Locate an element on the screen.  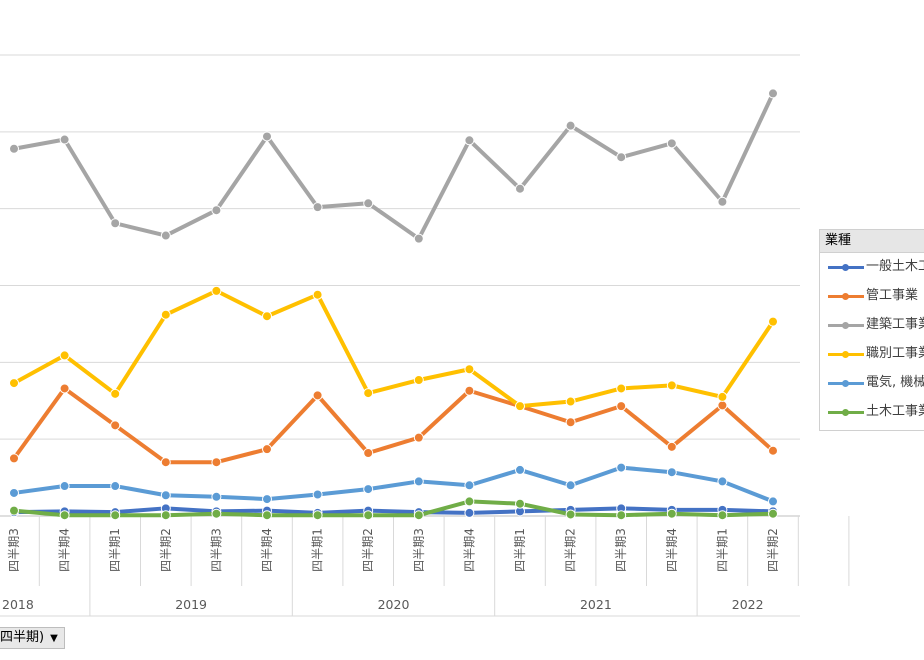
legend-label: 職別工事業 is located at coordinates (895, 353).